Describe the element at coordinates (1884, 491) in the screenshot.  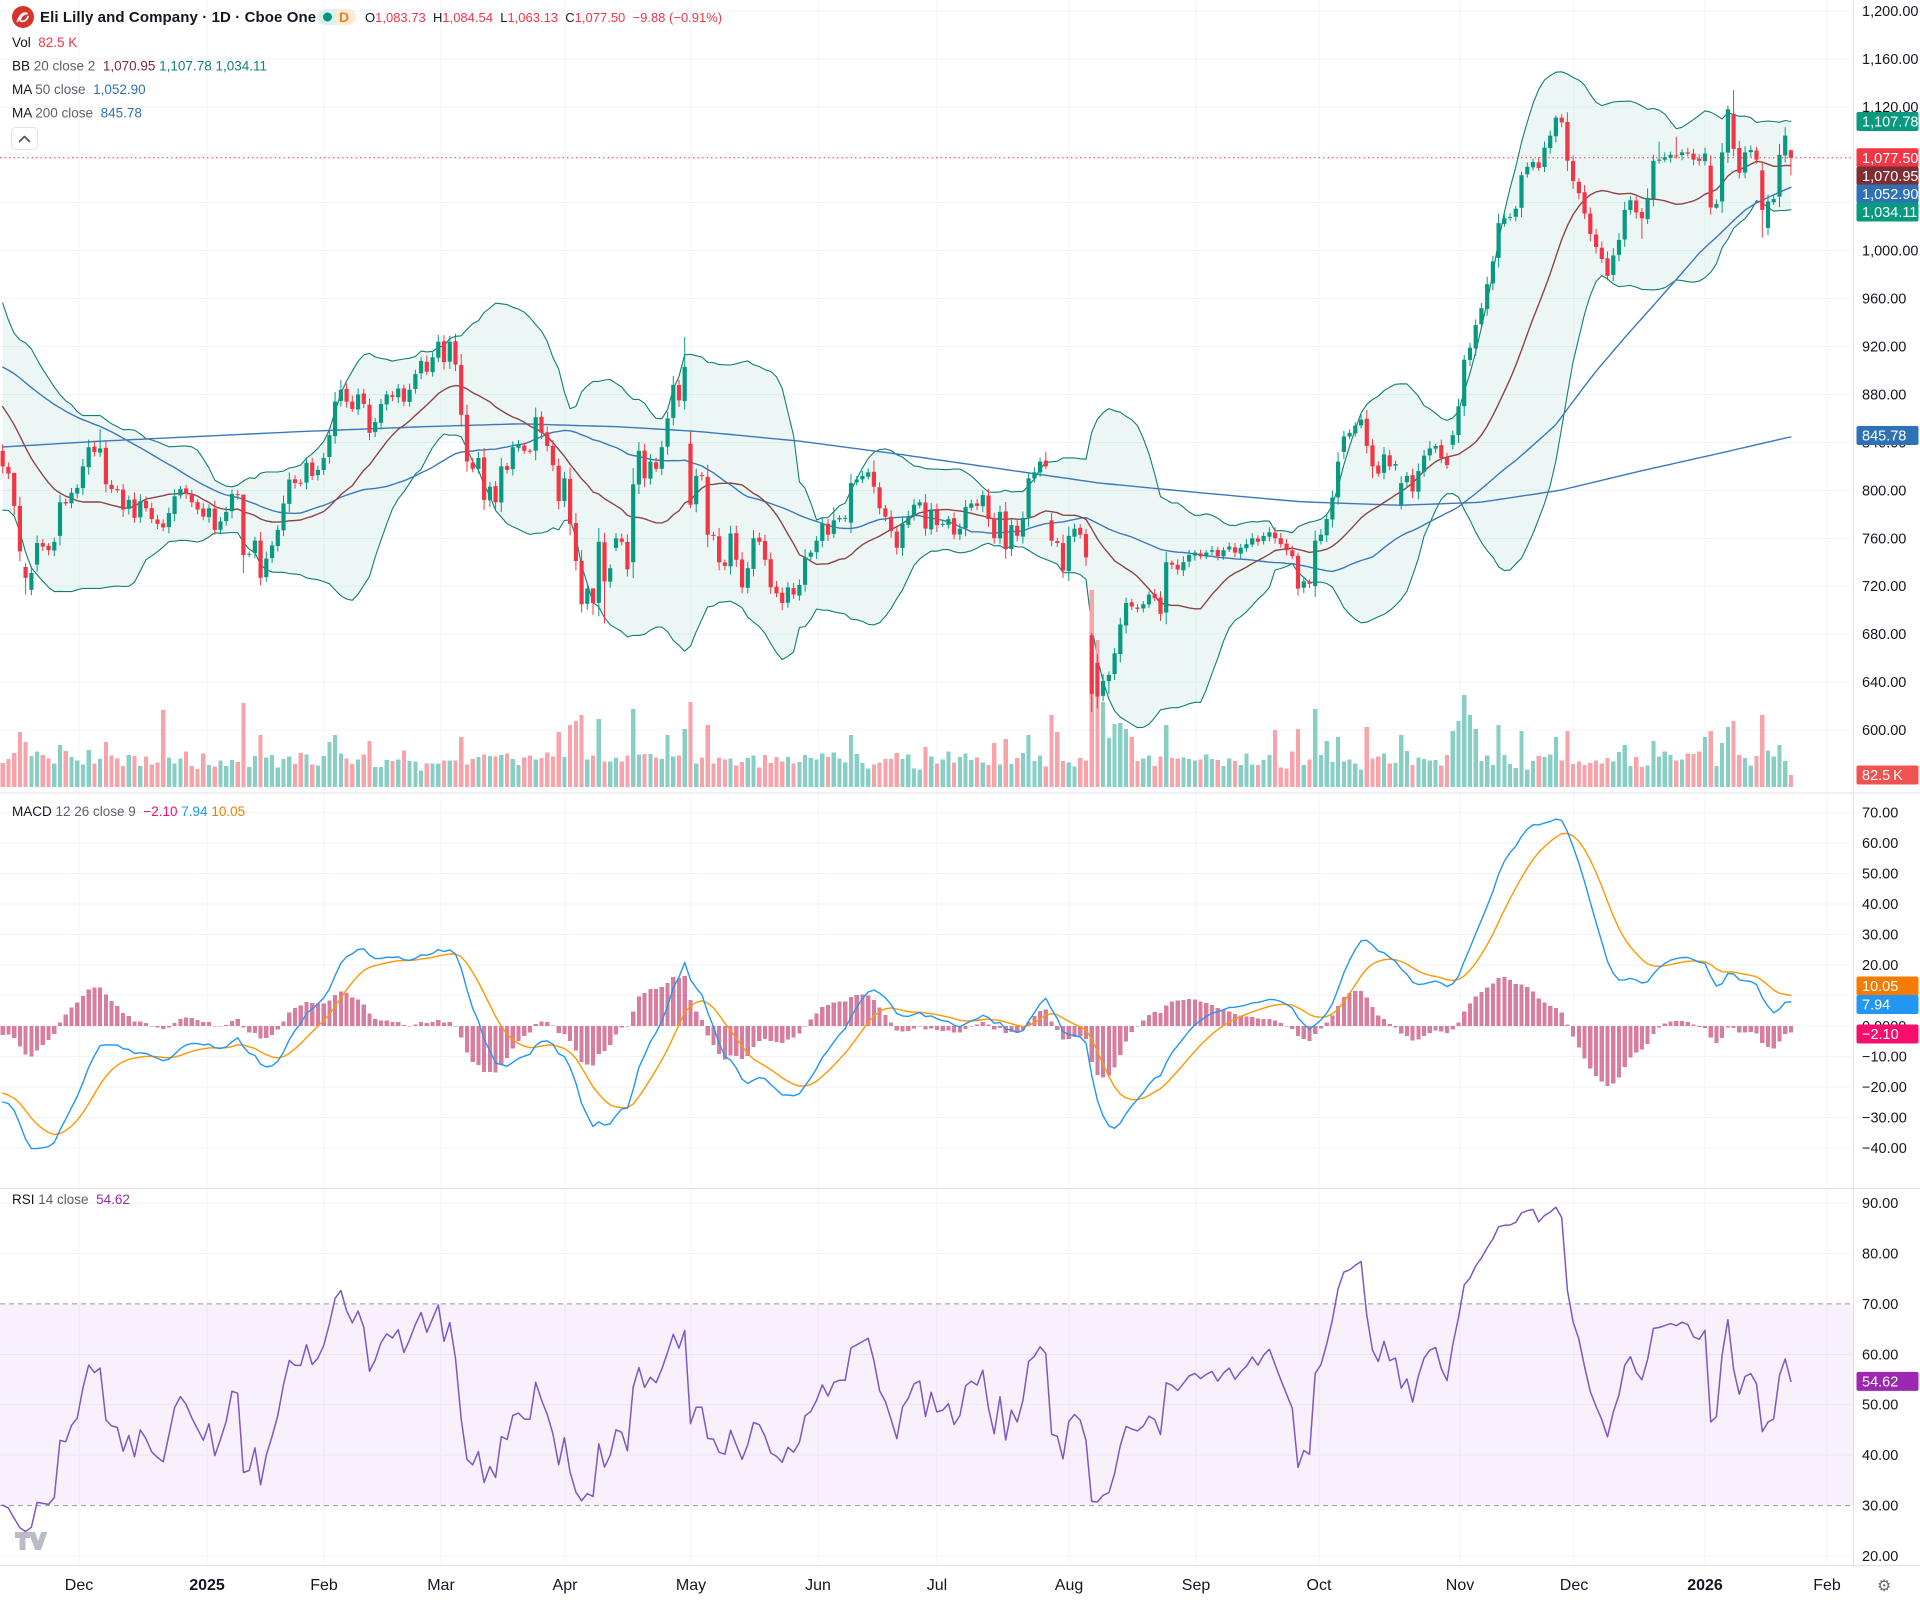
I see `svg-text: 800.00` at that location.